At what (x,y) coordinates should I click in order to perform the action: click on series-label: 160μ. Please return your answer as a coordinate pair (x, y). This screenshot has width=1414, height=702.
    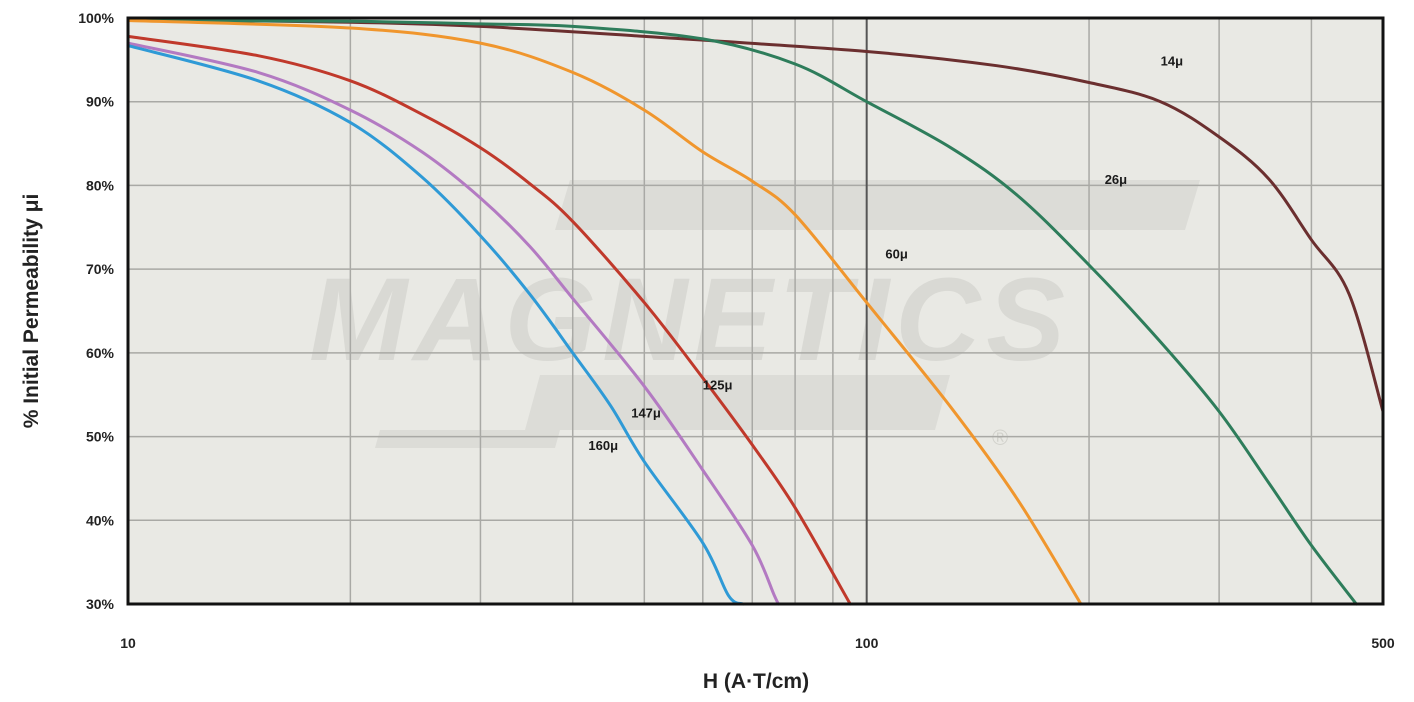
    Looking at the image, I should click on (603, 445).